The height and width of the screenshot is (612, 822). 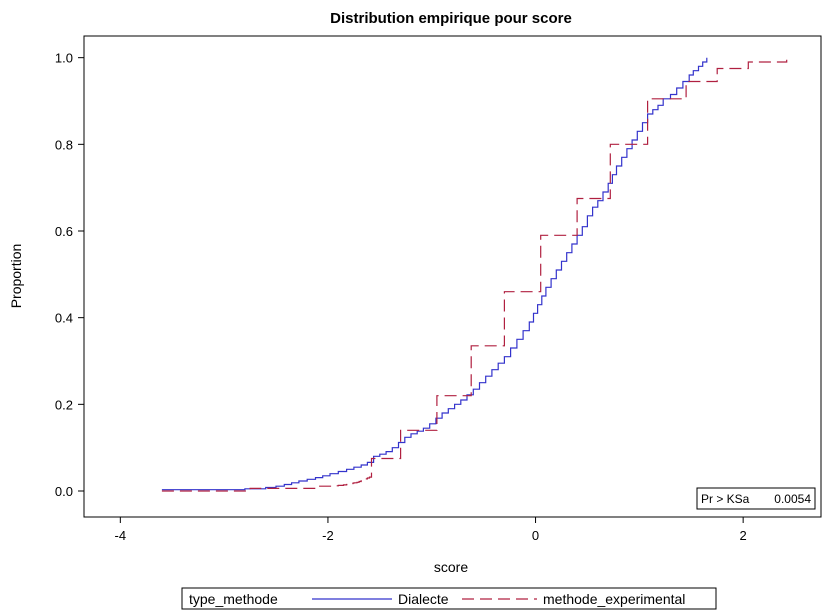 What do you see at coordinates (743, 535) in the screenshot?
I see `x-tick-label: 2` at bounding box center [743, 535].